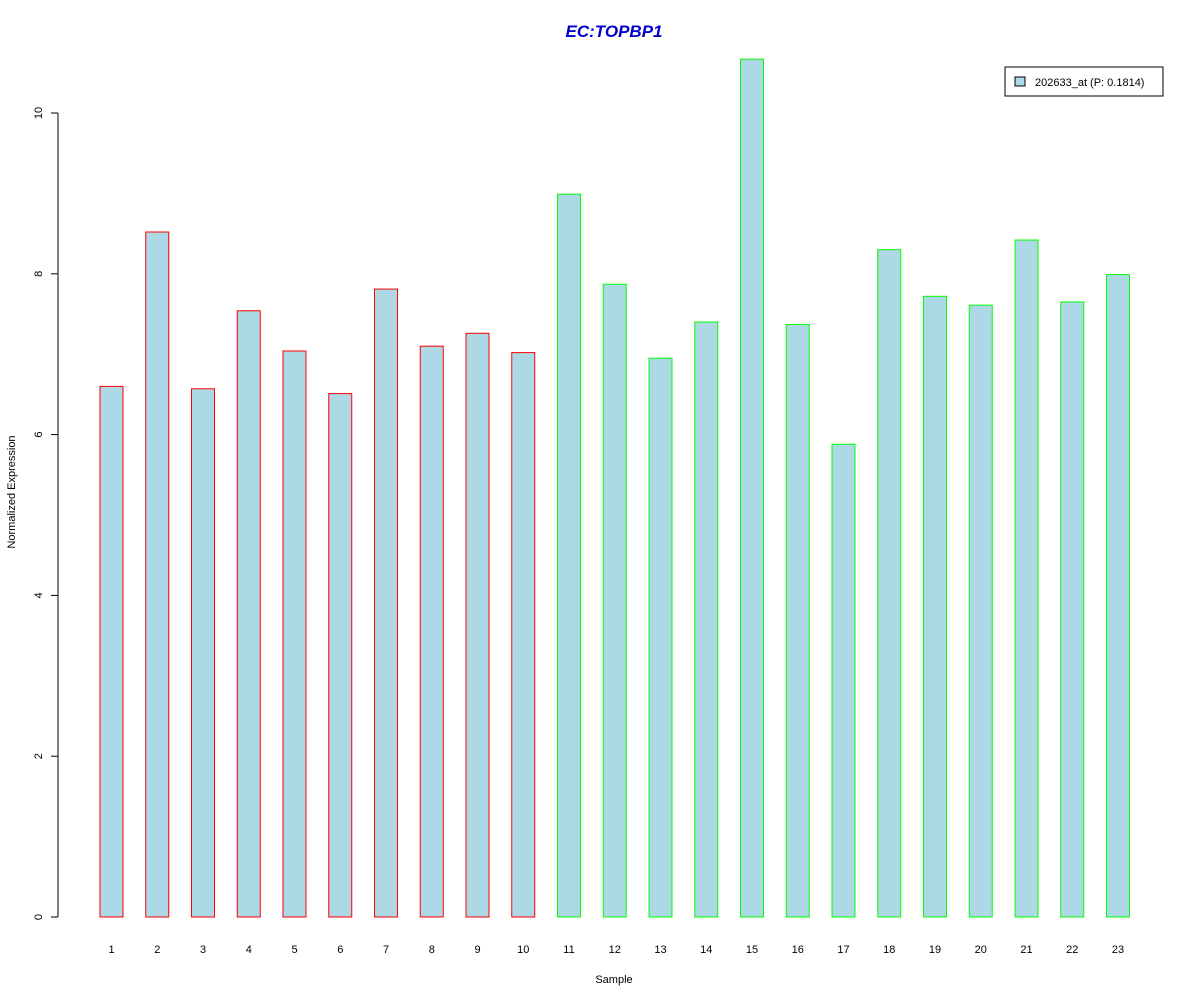 The image size is (1200, 1000). I want to click on x-tick-label: 18, so click(889, 950).